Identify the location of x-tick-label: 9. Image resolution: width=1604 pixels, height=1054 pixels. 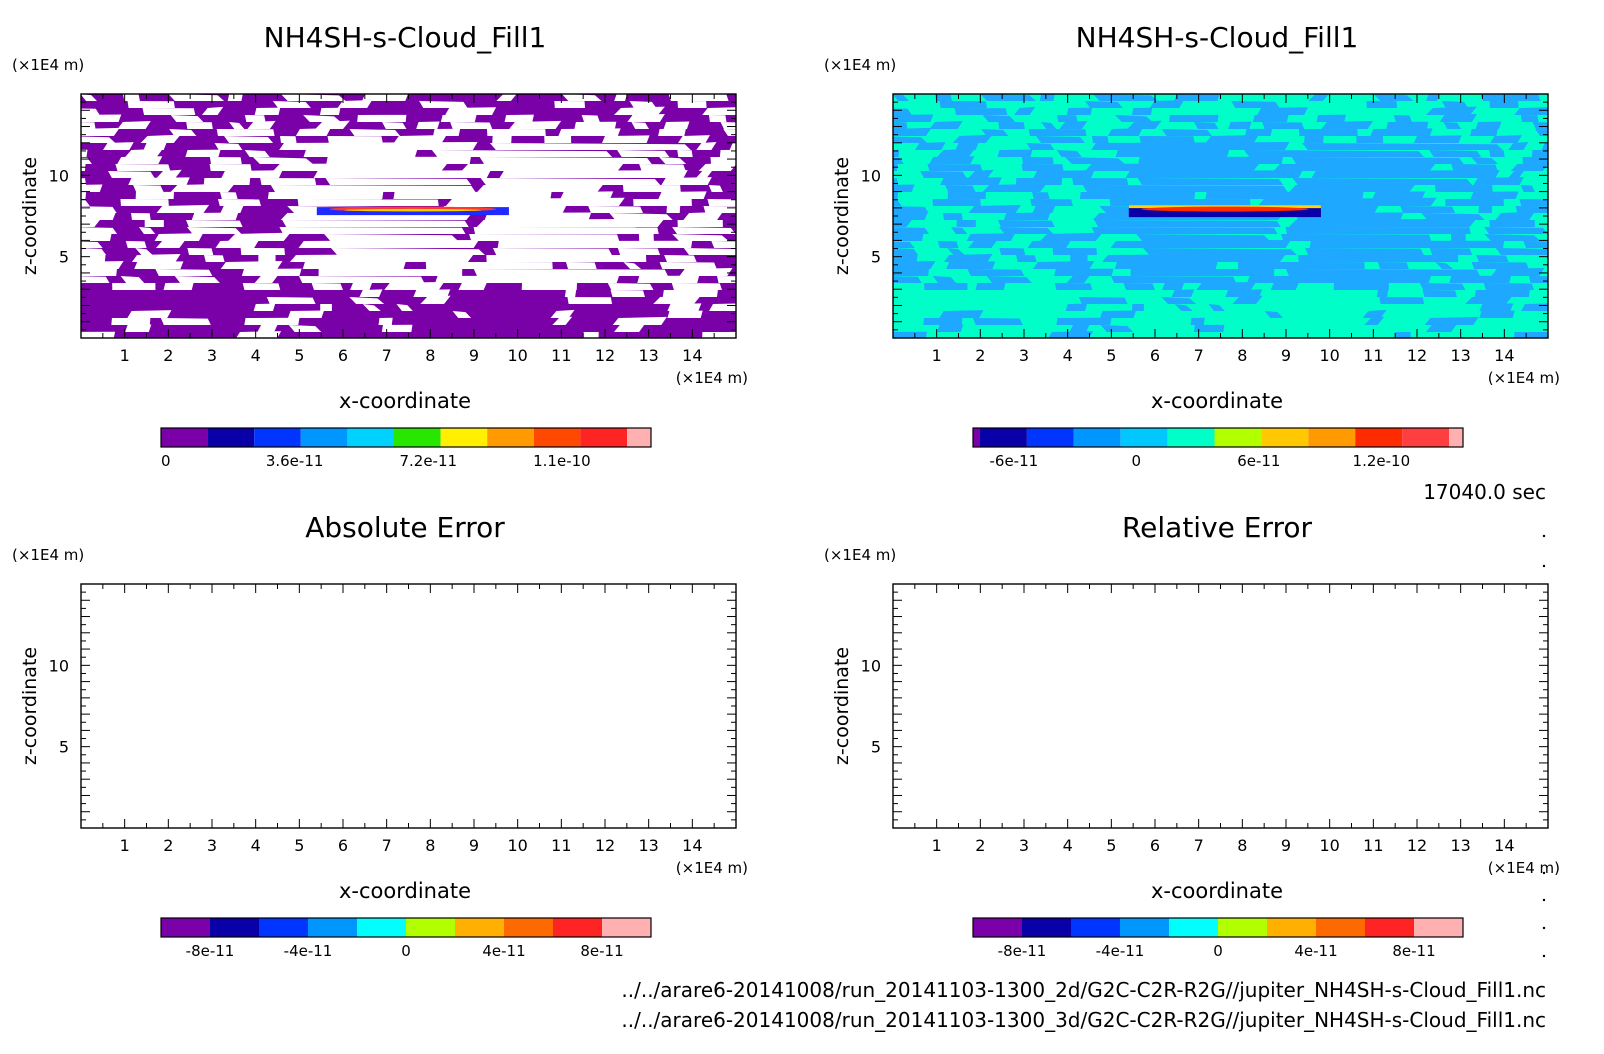
(1286, 845).